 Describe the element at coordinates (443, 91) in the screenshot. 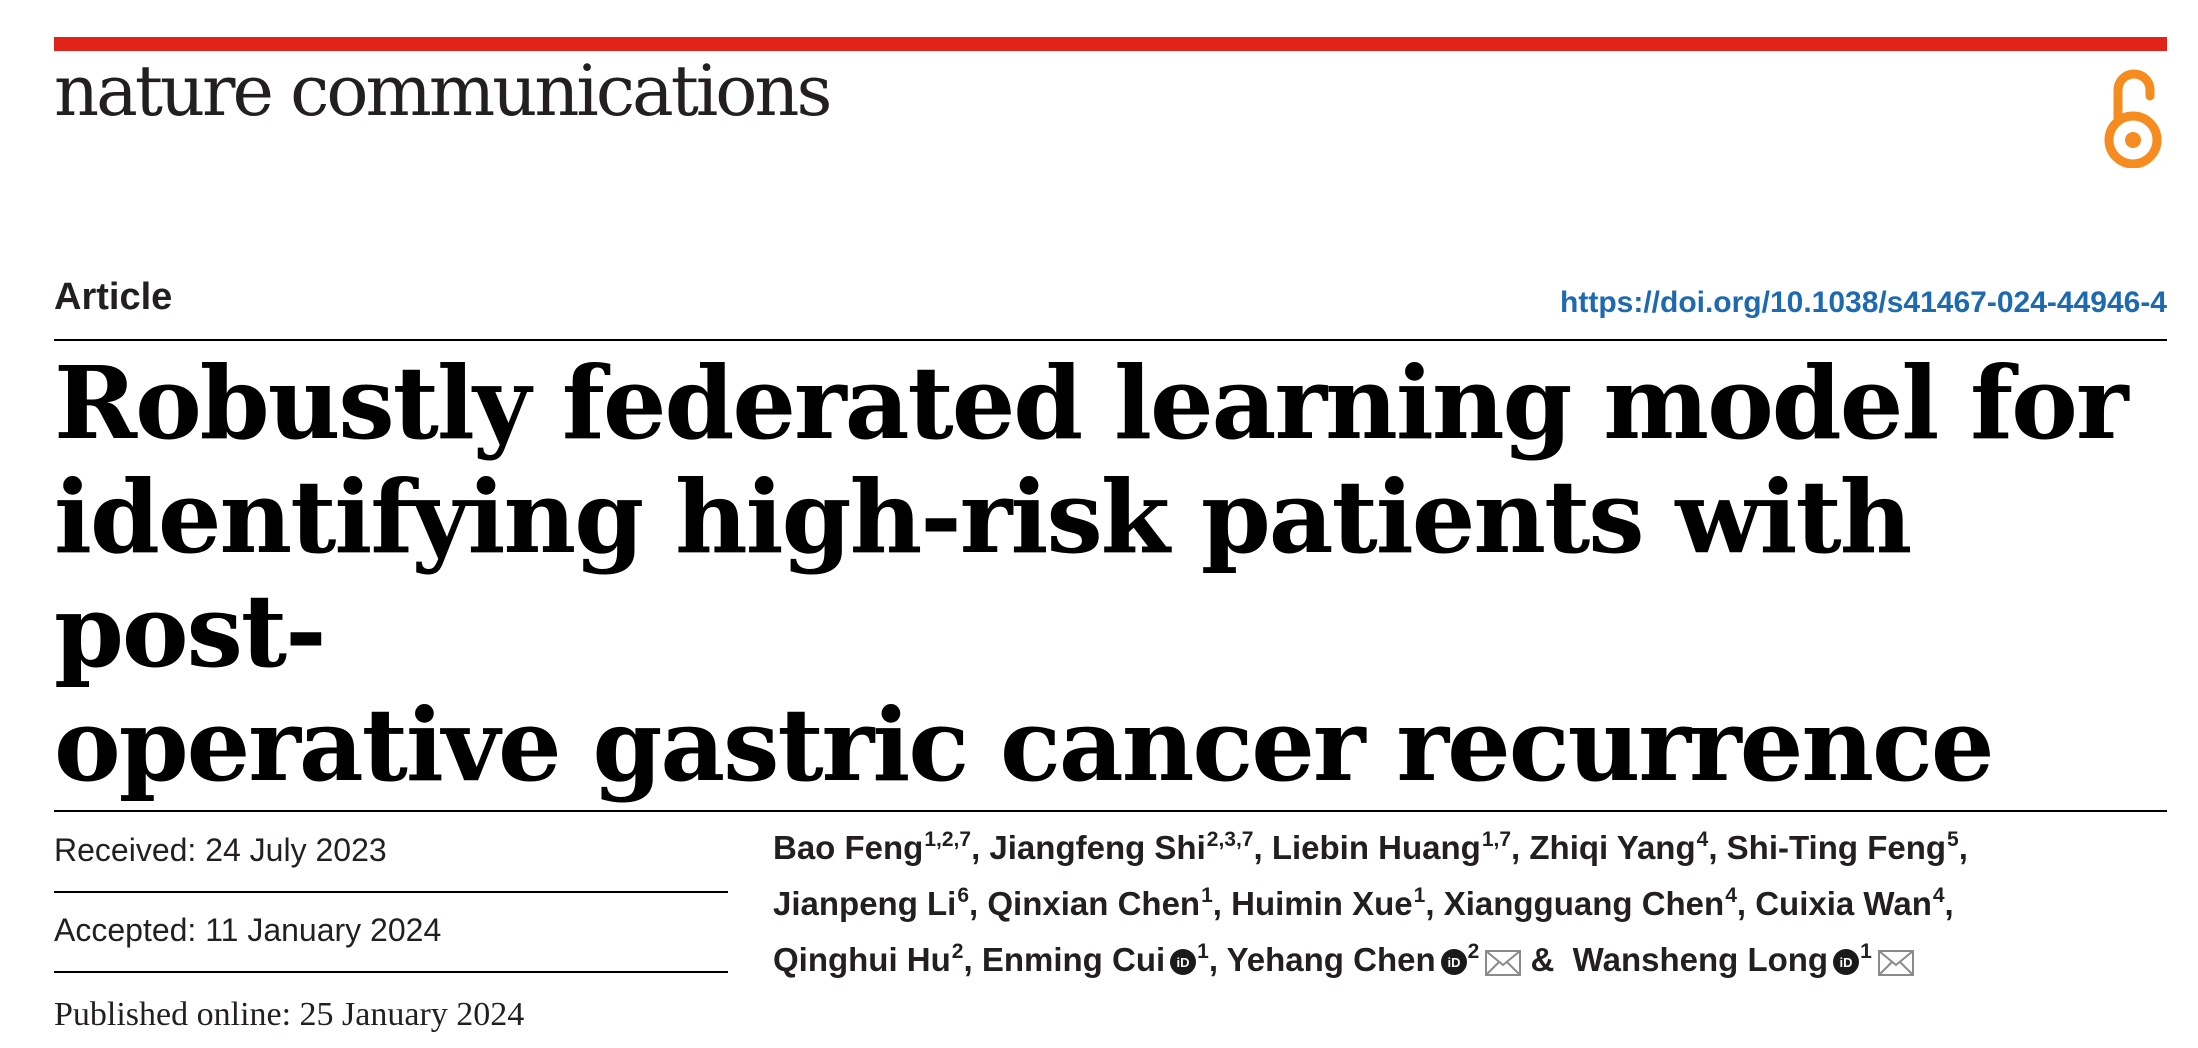

I see `journal-name: nature communications` at that location.